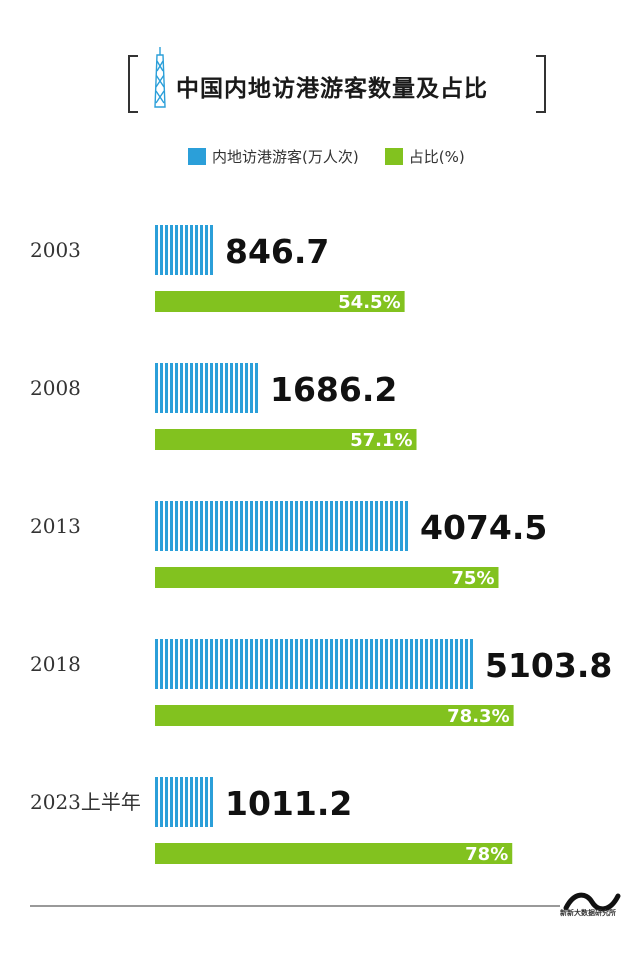  What do you see at coordinates (393, 156) in the screenshot?
I see `legend-swatch-share` at bounding box center [393, 156].